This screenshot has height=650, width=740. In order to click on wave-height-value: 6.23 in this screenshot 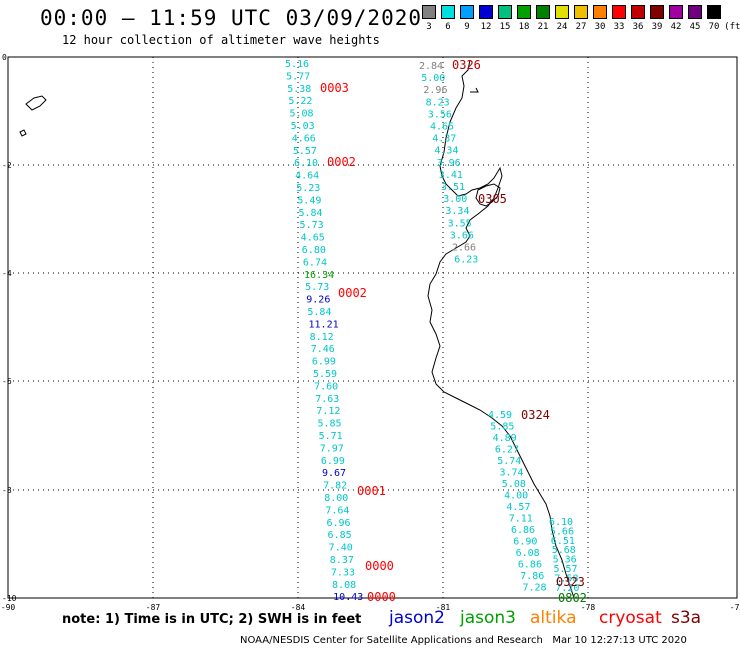, I will do `click(466, 260)`.